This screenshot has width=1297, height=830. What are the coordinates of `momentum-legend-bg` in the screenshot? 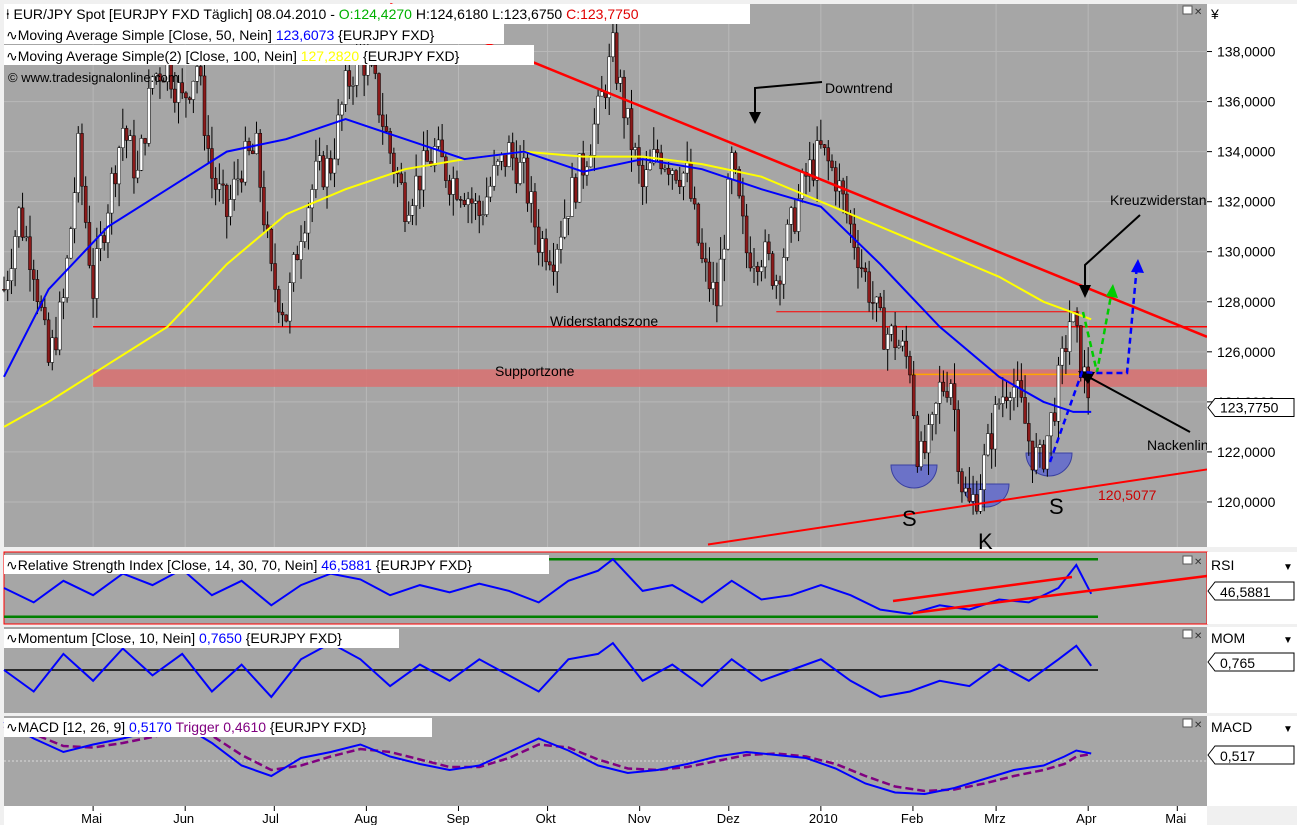 It's located at (201, 638).